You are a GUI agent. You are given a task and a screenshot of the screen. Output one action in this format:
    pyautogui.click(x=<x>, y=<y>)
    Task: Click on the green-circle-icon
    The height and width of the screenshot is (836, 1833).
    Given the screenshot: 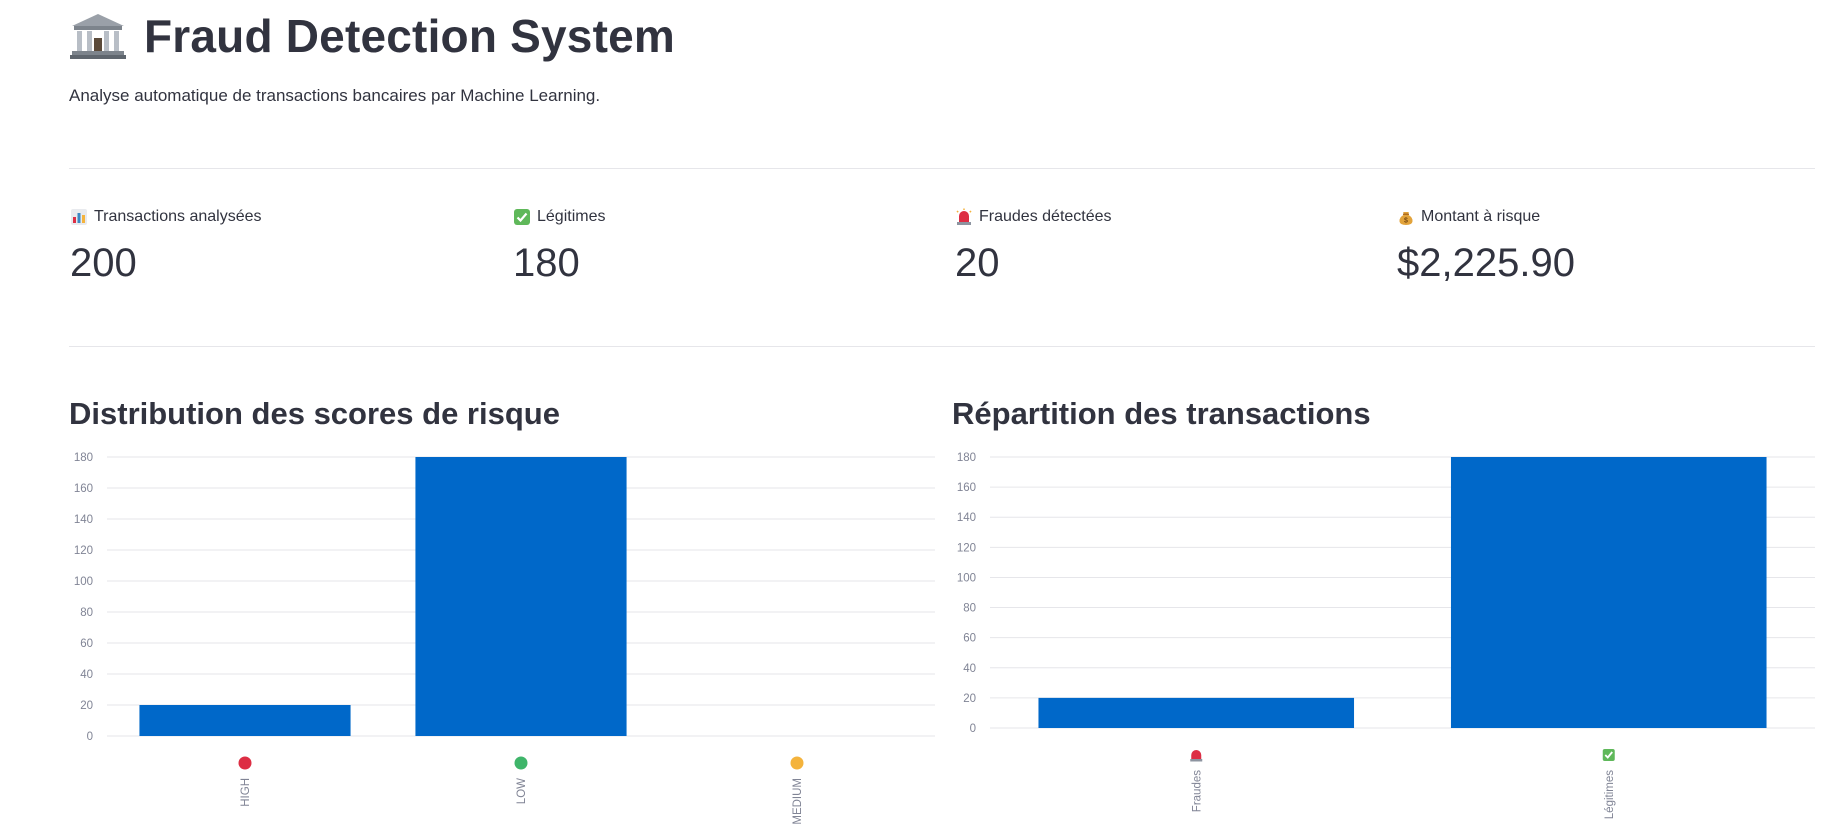 What is the action you would take?
    pyautogui.click(x=521, y=763)
    